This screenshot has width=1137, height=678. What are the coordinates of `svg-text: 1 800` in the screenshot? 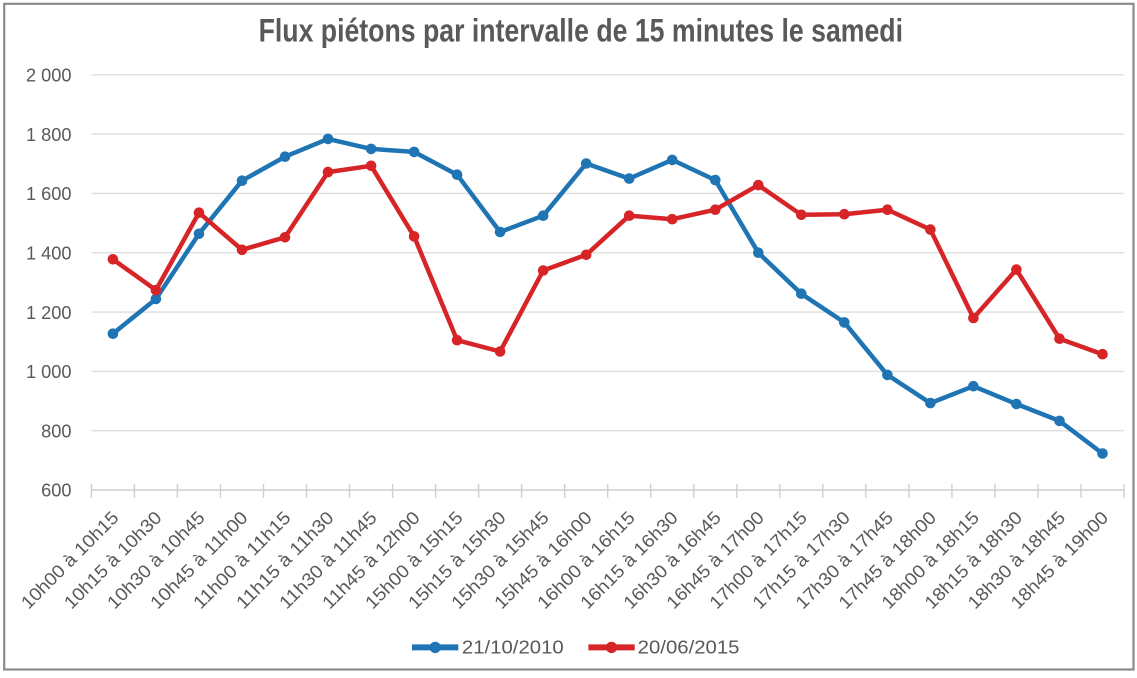 It's located at (49, 135).